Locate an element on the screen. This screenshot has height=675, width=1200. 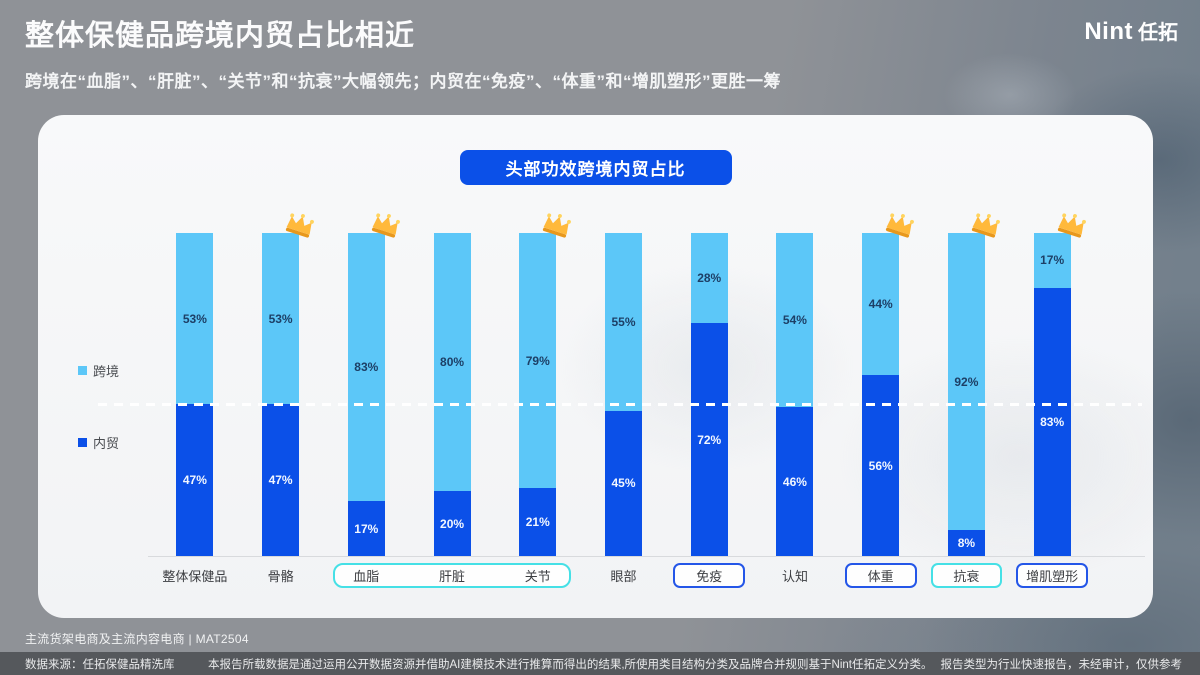
segment-domestic: 46% is located at coordinates (795, 481).